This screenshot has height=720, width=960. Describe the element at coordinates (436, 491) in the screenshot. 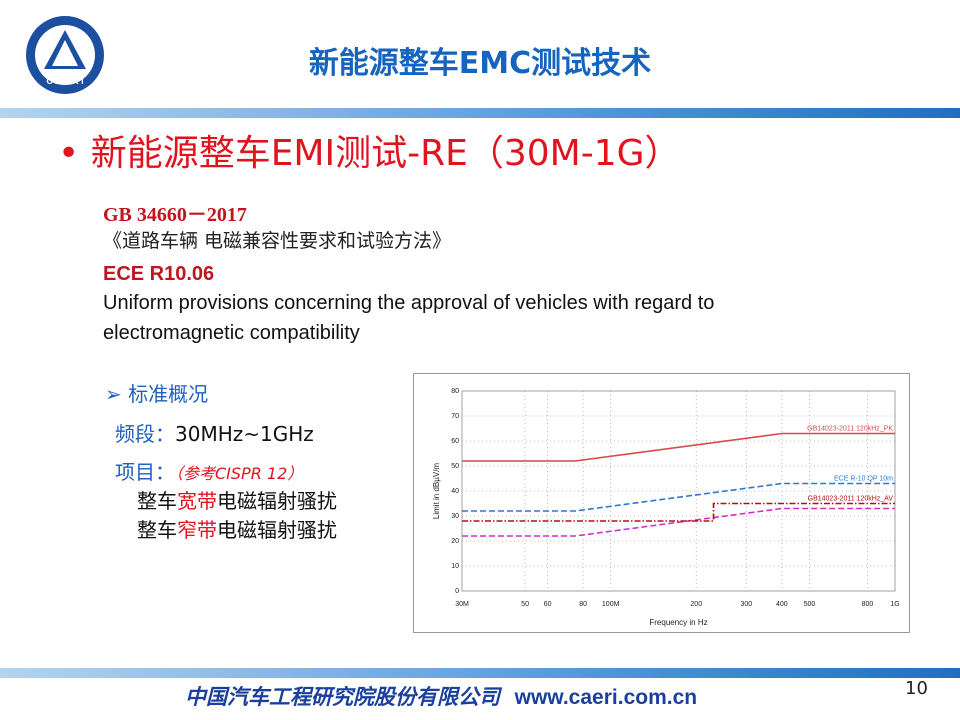

I see `y-axis-label: Limit in dBµV/m` at that location.